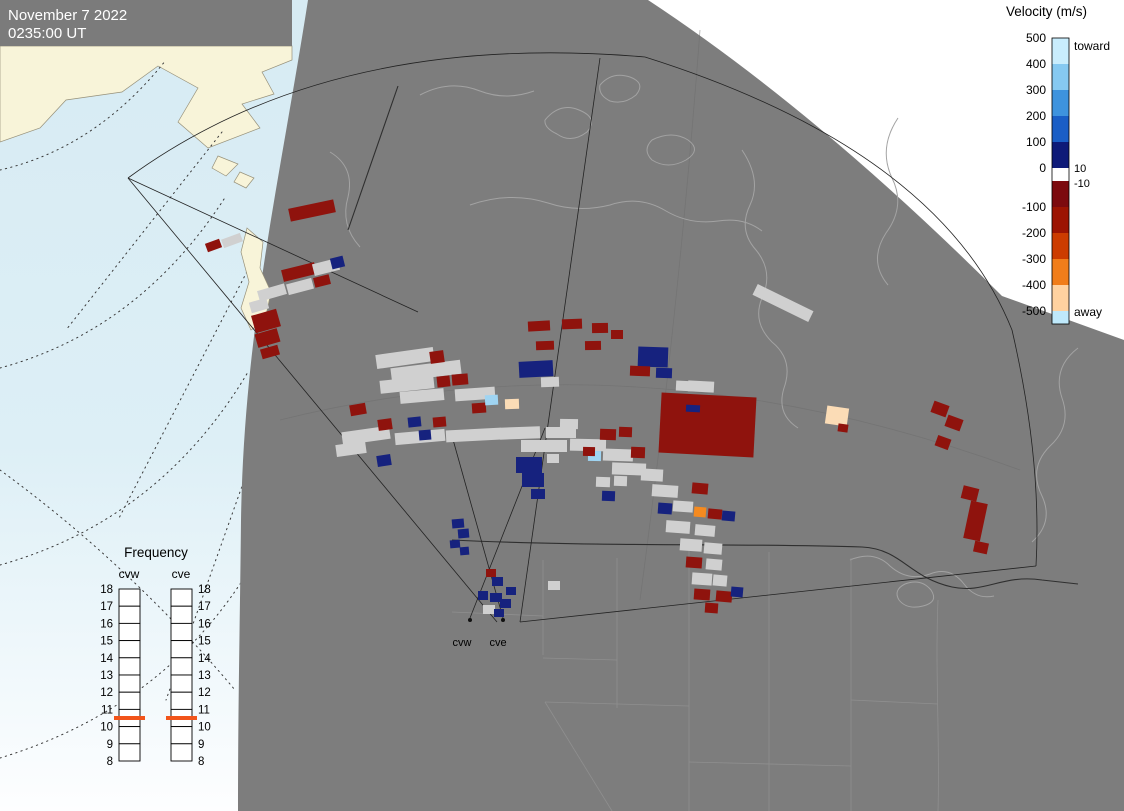 This screenshot has width=1124, height=811. Describe the element at coordinates (497, 643) in the screenshot. I see `radar-label-cve: cve` at that location.